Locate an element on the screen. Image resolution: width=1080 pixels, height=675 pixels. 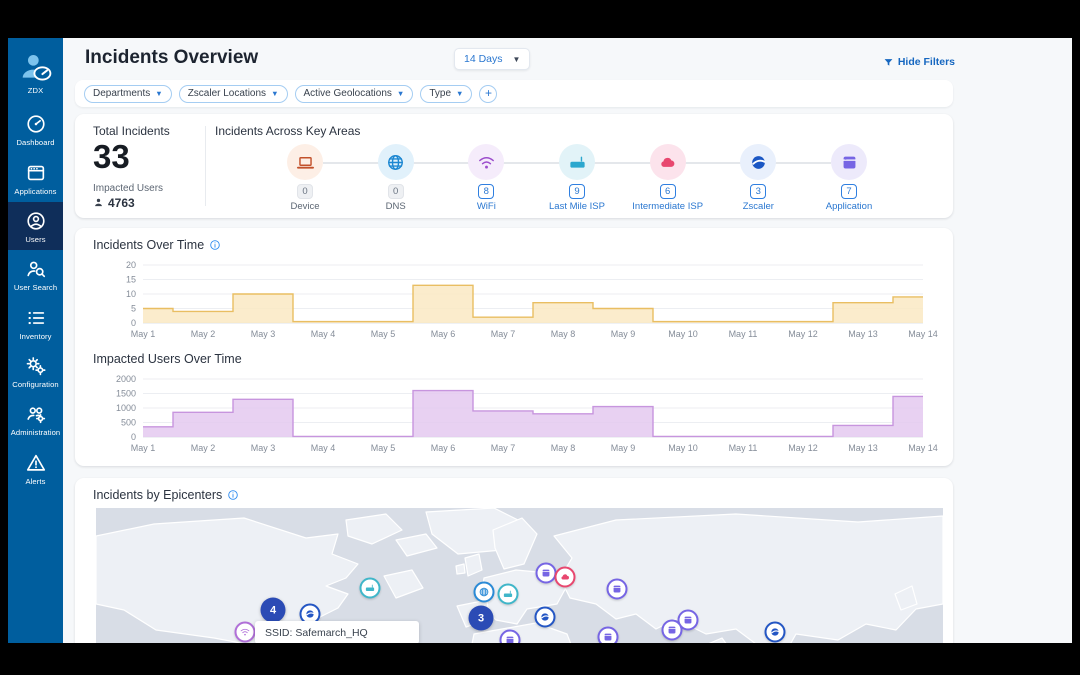
sidebar-item-inventory: Inventory is located at coordinates (35, 323).